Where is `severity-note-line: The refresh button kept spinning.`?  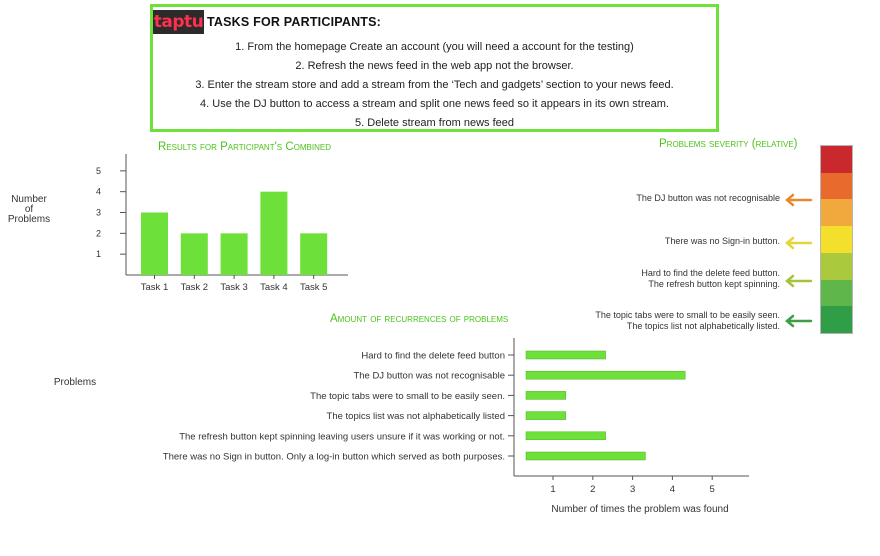 severity-note-line: The refresh button kept spinning. is located at coordinates (714, 284).